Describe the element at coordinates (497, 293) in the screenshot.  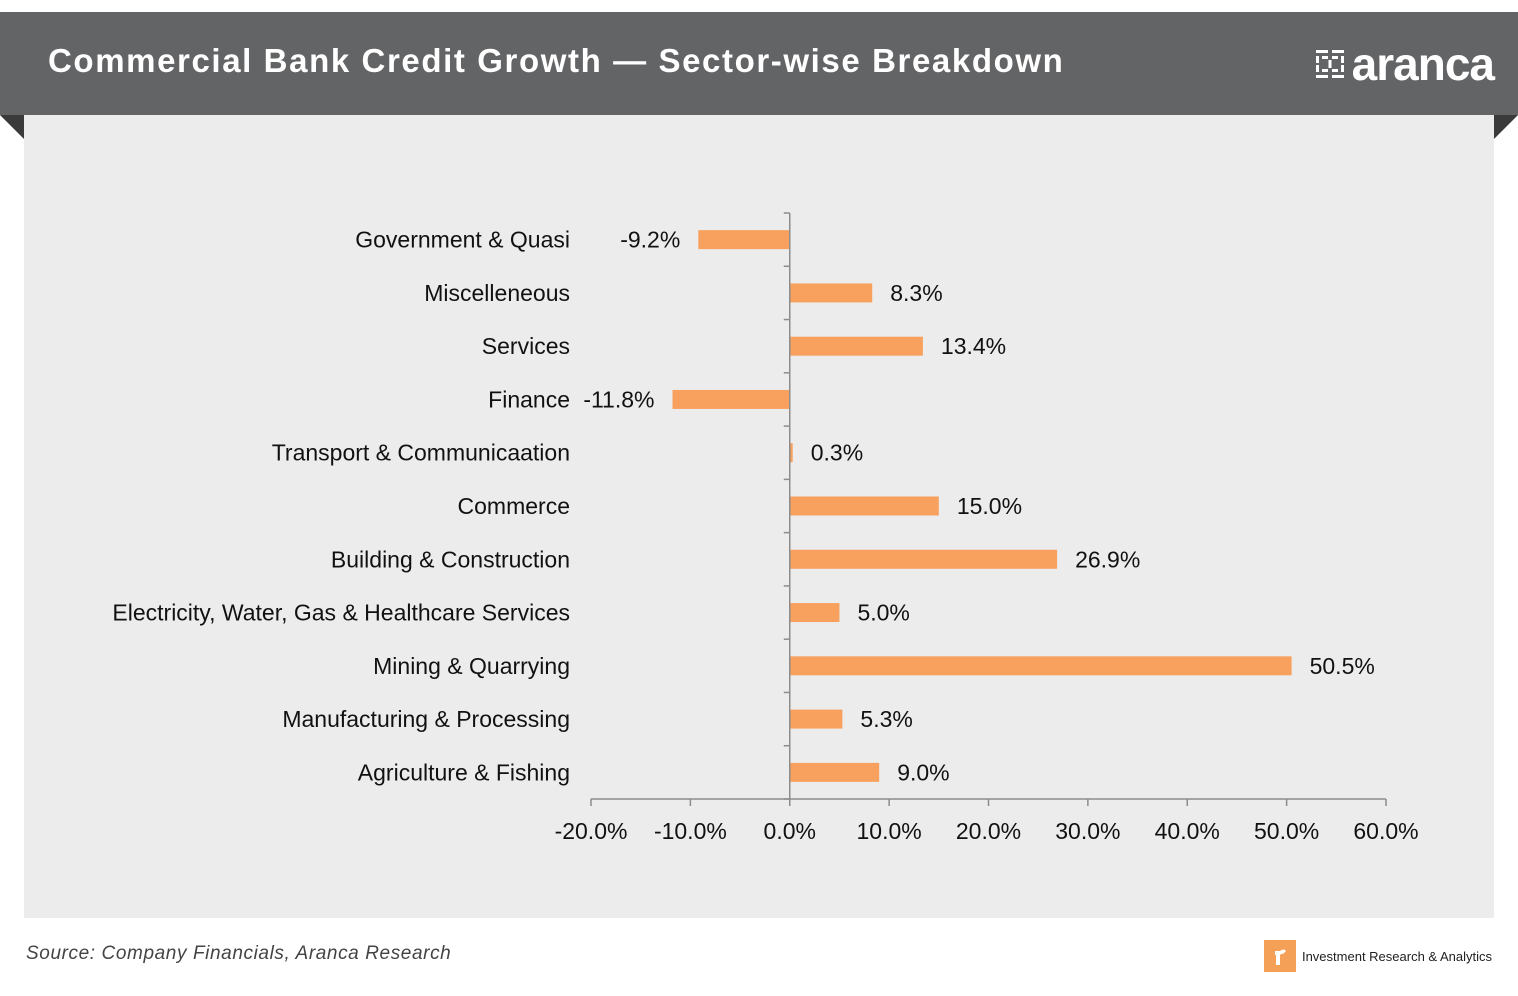
I see `category-label: Miscelleneous` at that location.